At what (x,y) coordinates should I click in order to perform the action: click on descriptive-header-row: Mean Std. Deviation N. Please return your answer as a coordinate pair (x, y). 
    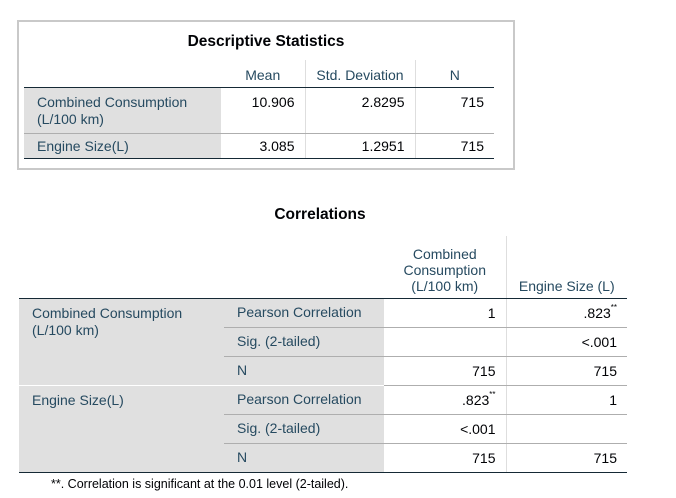
    Looking at the image, I should click on (259, 74).